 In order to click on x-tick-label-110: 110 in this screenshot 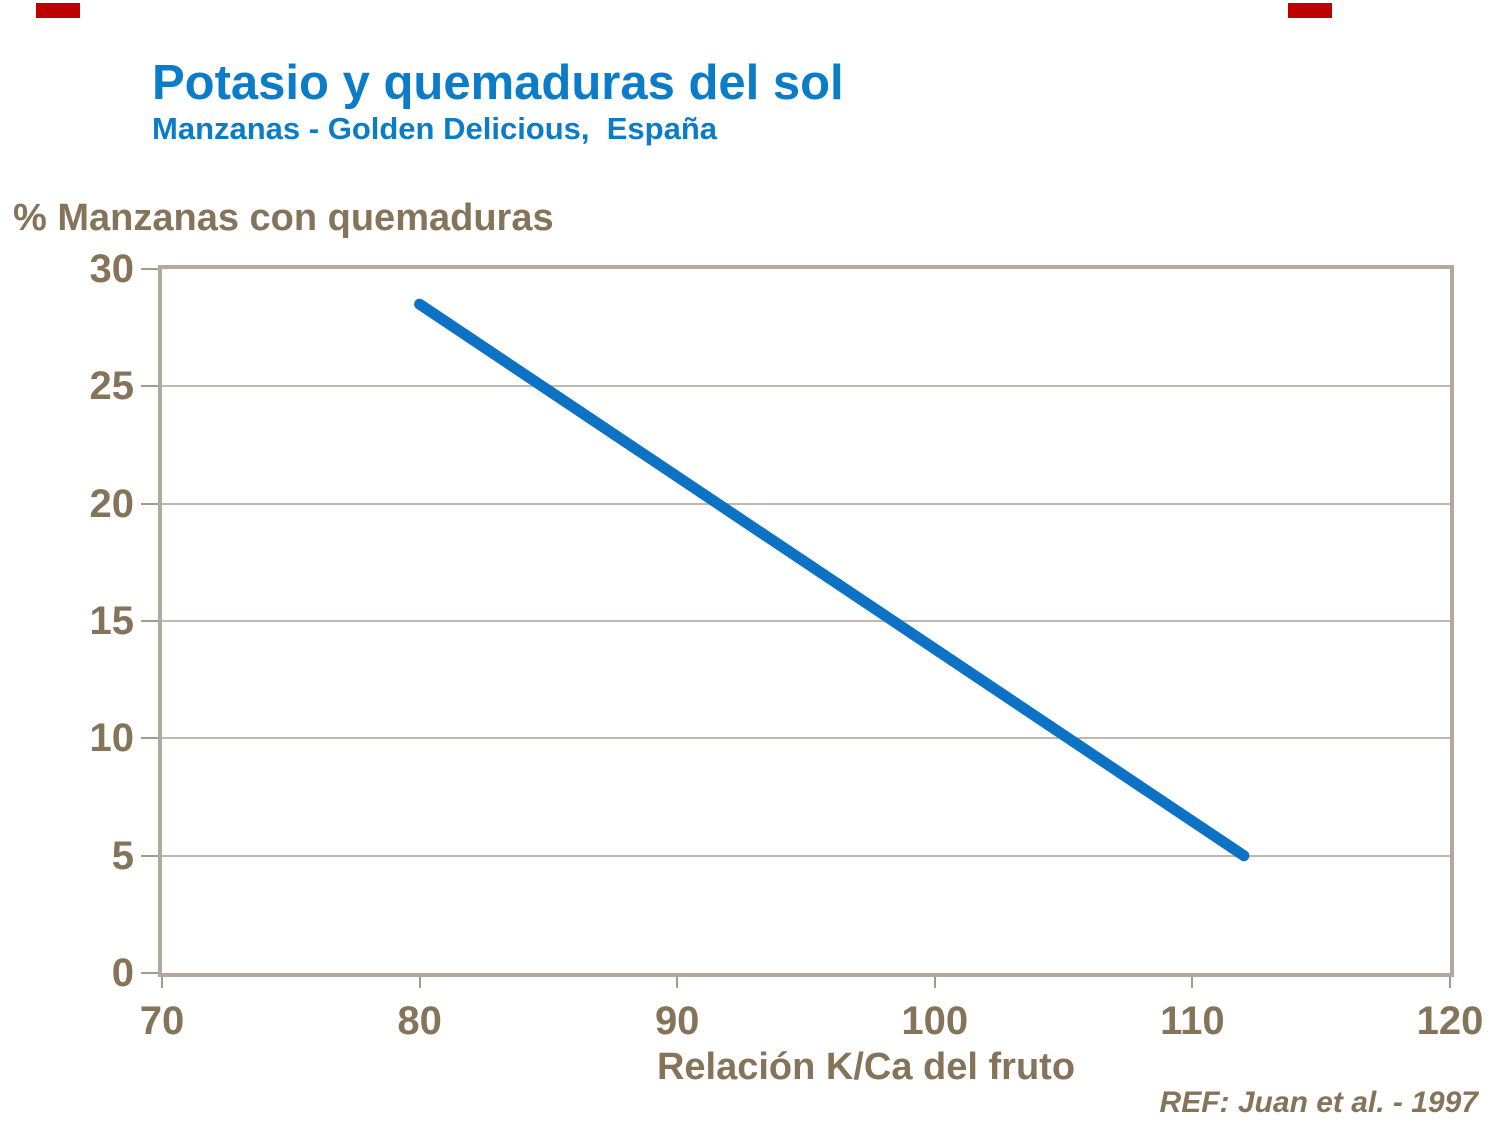, I will do `click(1192, 1021)`.